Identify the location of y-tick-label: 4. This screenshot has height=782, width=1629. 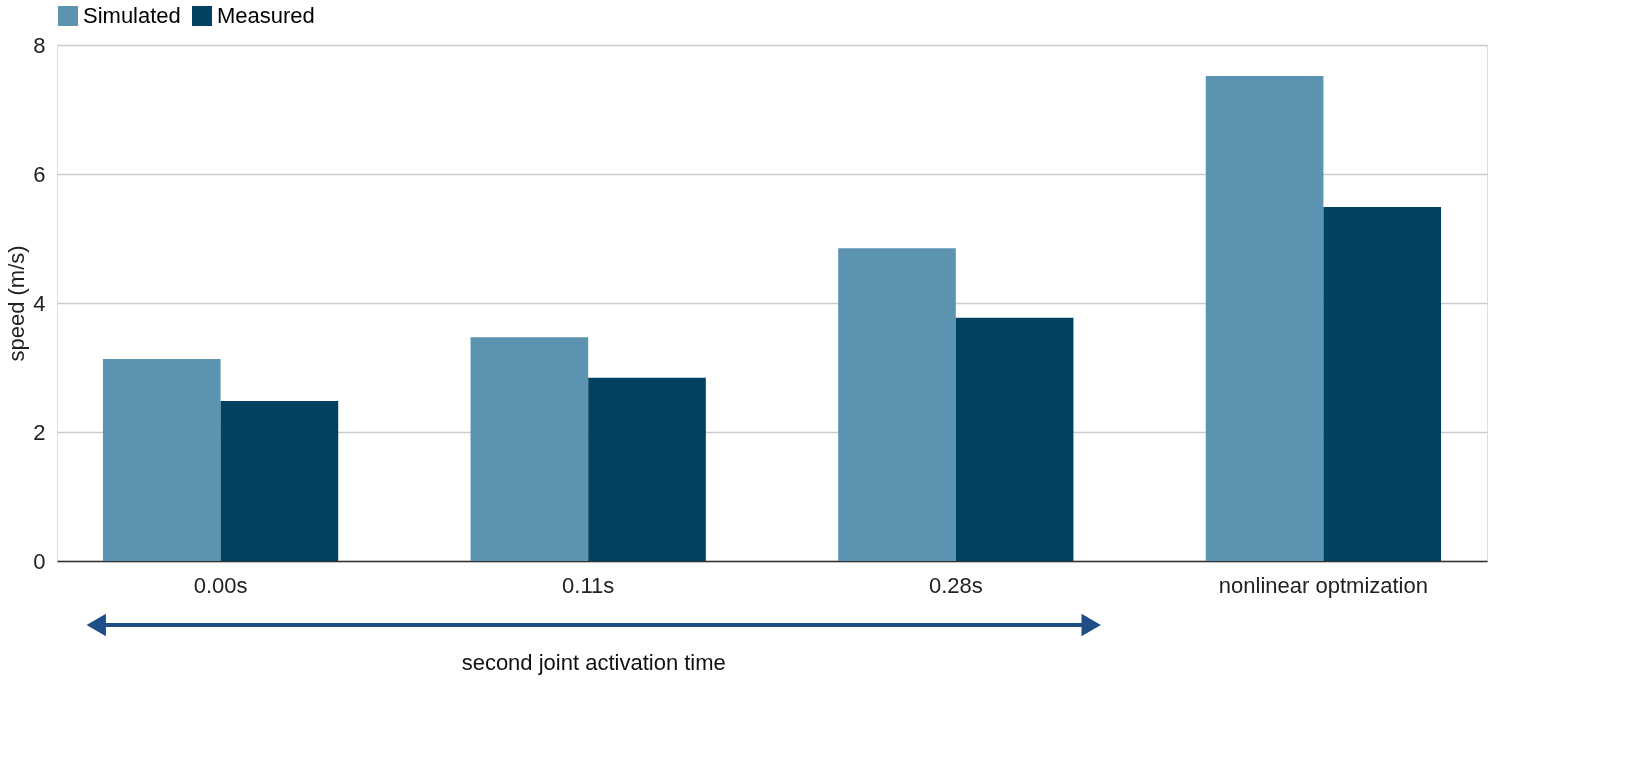
(39, 303).